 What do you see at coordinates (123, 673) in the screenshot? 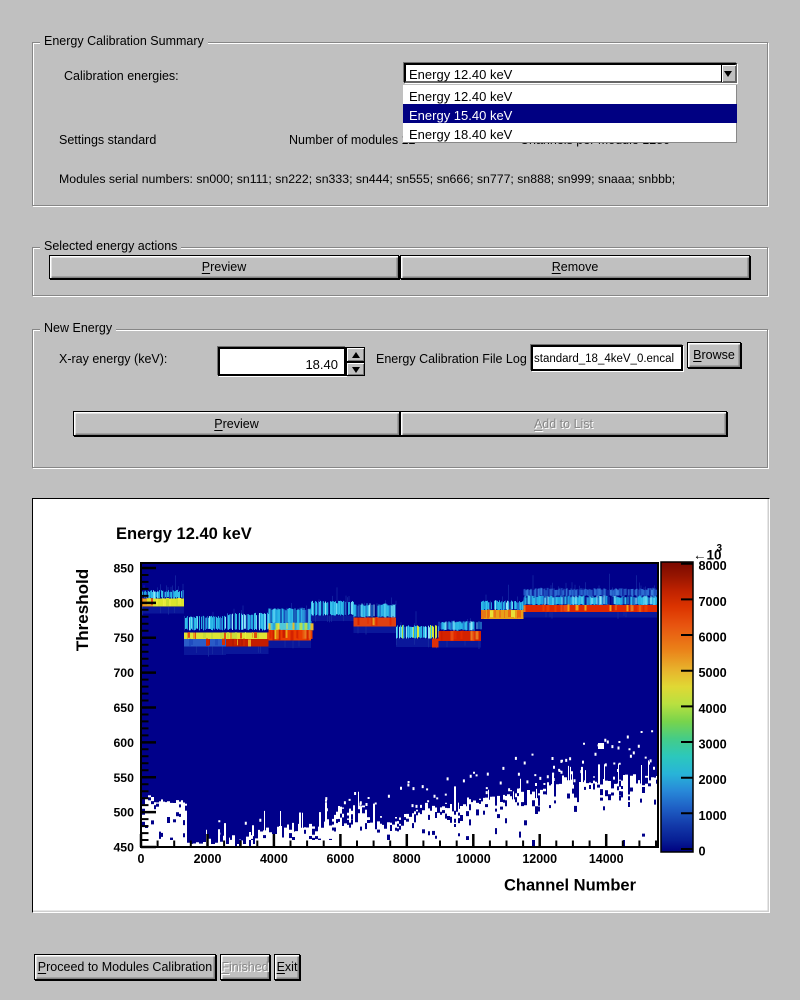
I see `svg-text: 700` at bounding box center [123, 673].